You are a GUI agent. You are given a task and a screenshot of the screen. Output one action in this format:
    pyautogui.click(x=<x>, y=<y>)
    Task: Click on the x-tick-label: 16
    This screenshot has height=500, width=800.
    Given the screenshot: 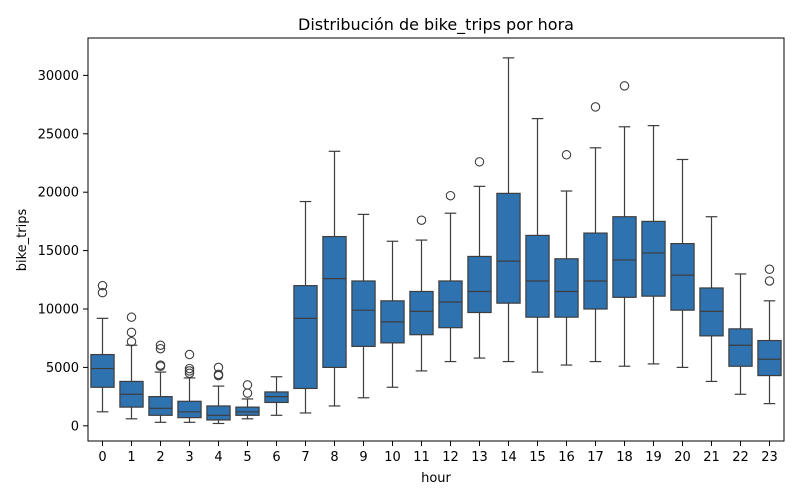 What is the action you would take?
    pyautogui.click(x=566, y=457)
    